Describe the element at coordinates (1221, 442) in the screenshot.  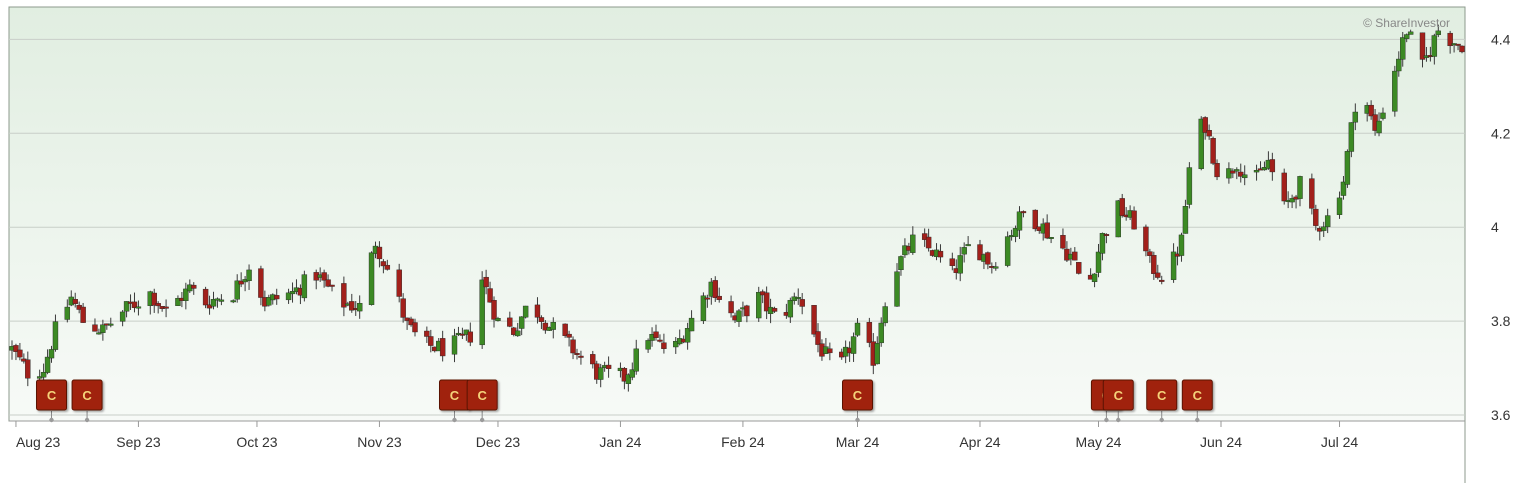
I see `x-tick-label: Jun 24` at that location.